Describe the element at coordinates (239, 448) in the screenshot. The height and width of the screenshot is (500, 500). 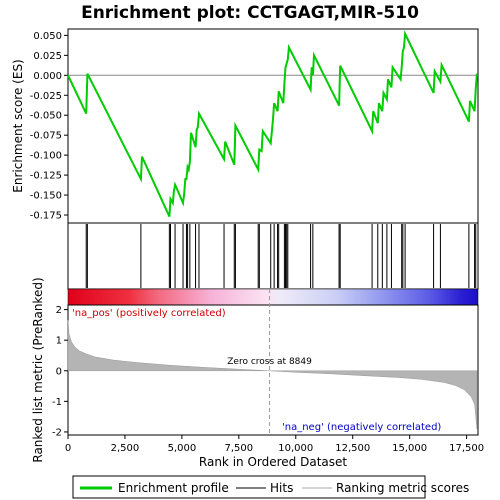
I see `xtick-label: 7,500` at that location.